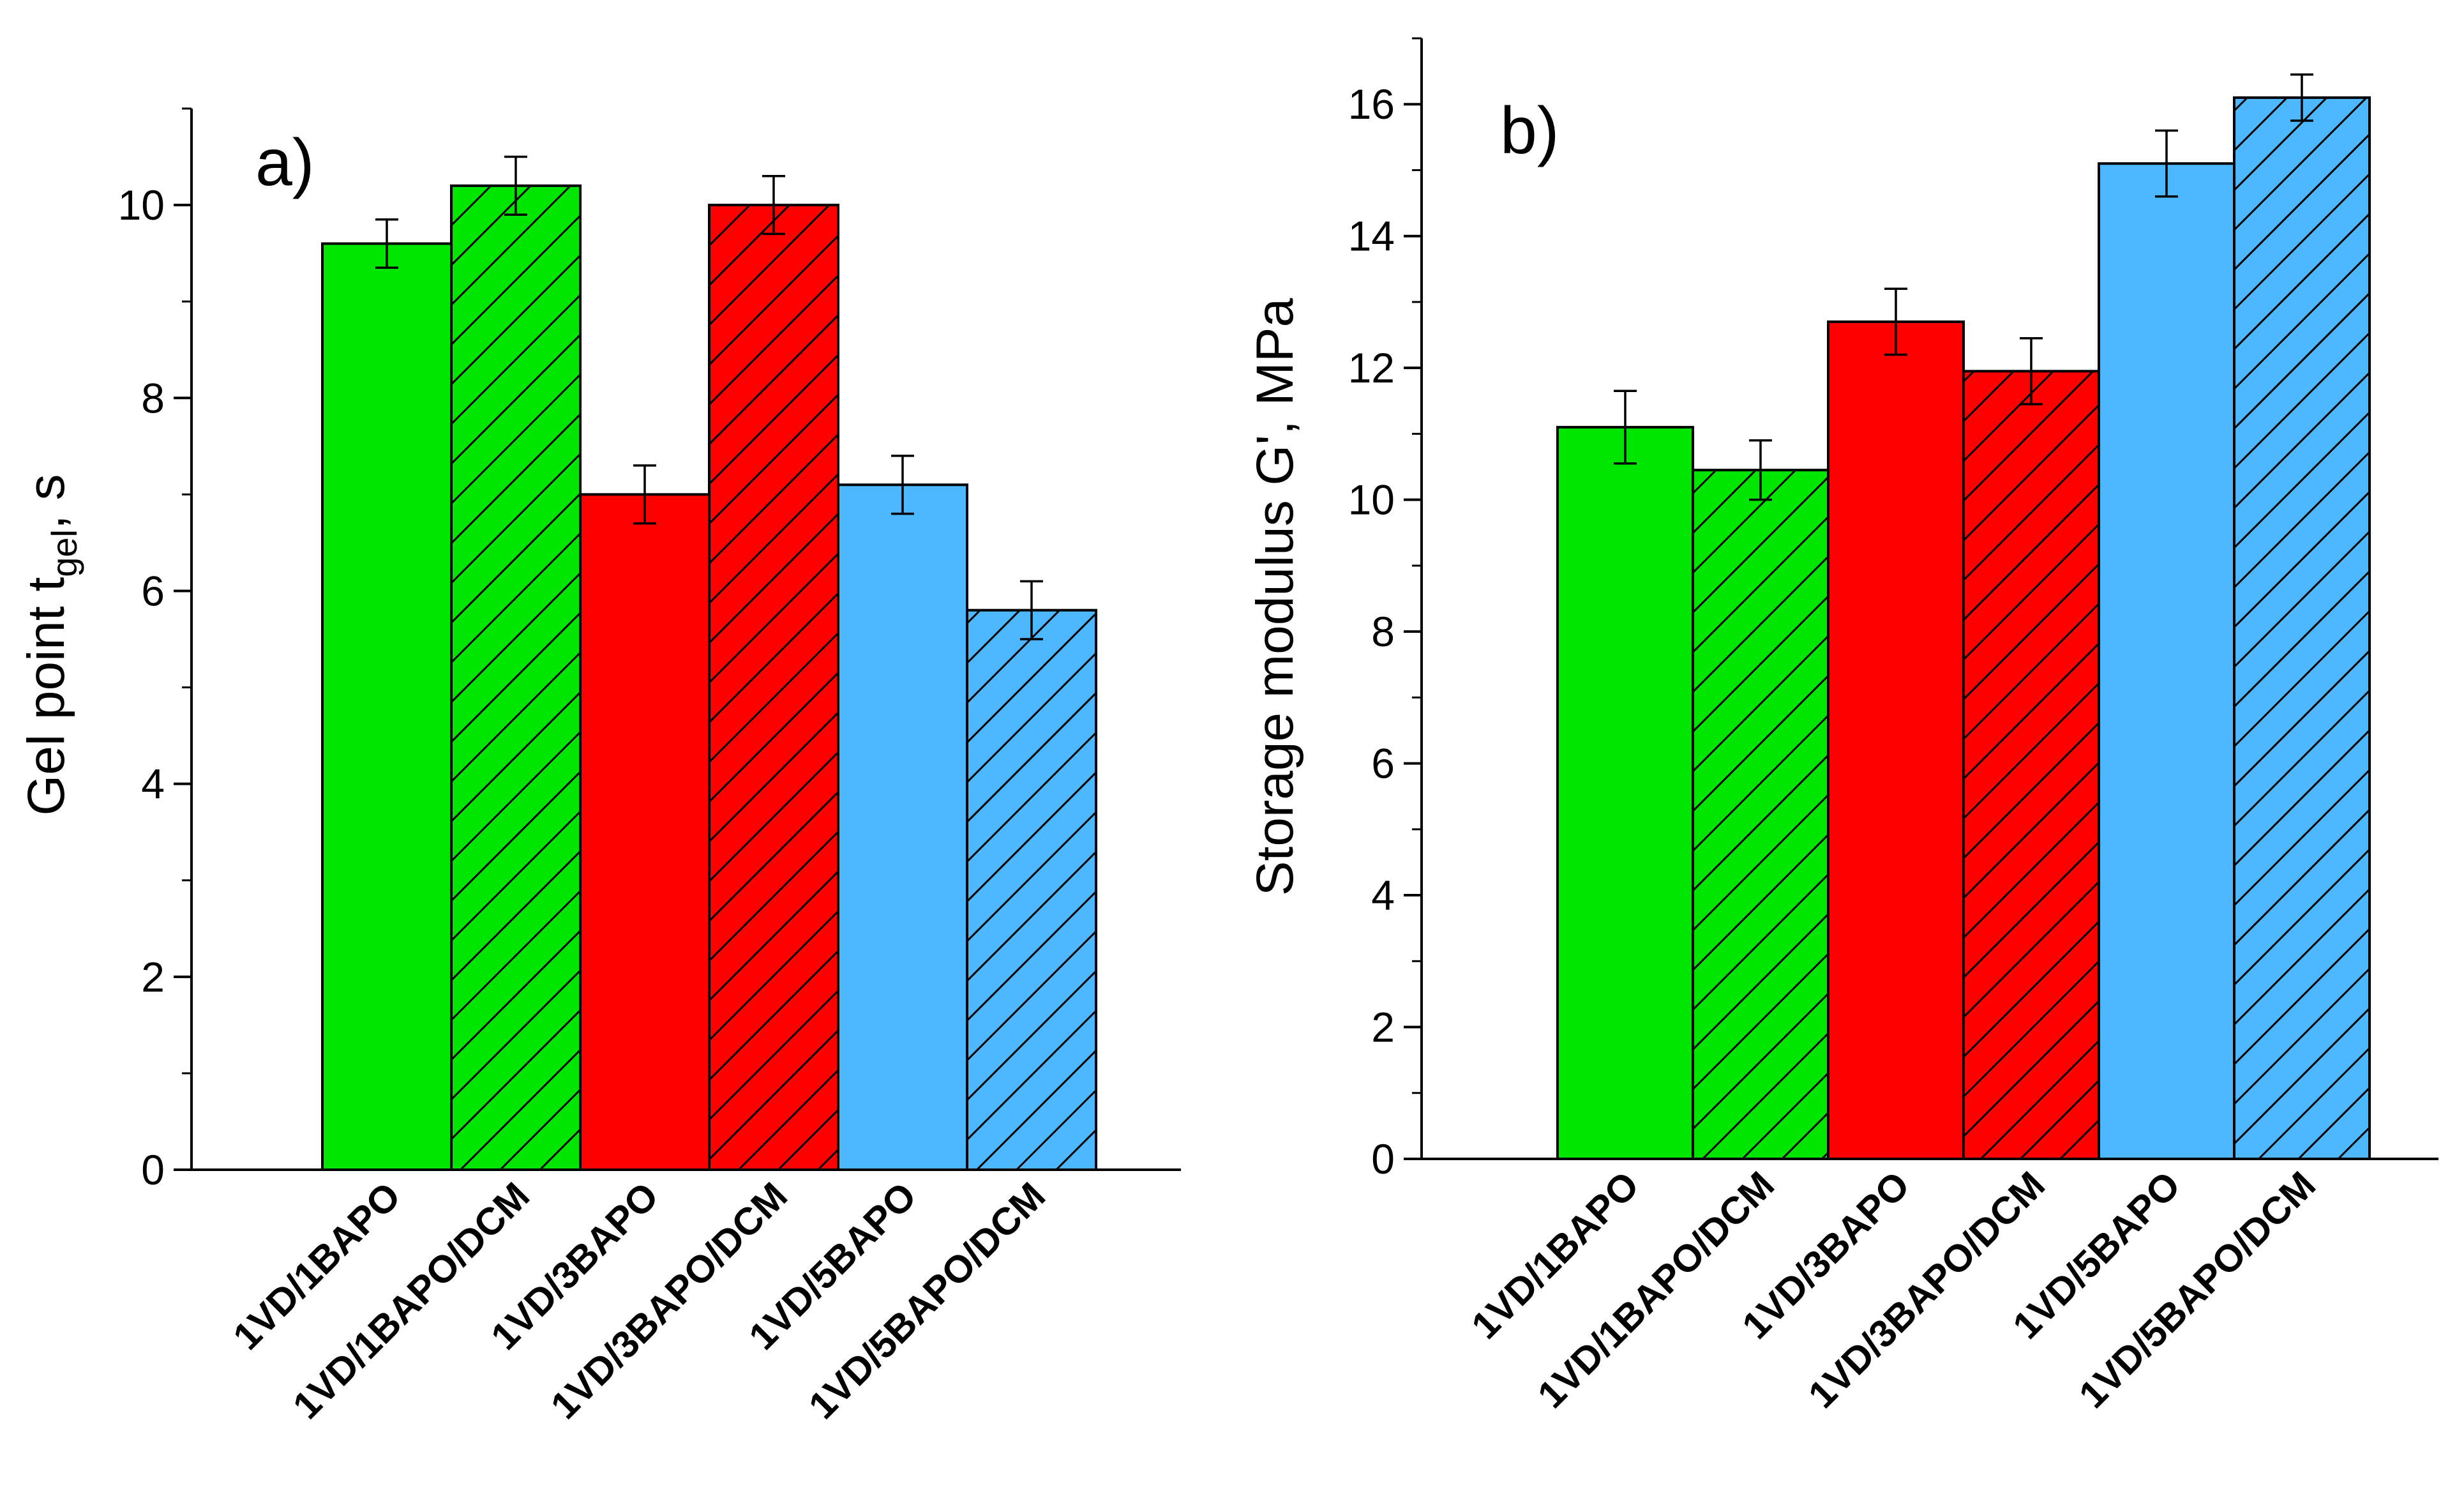 The height and width of the screenshot is (1489, 2464). What do you see at coordinates (284, 163) in the screenshot?
I see `panel-label-a: a)` at bounding box center [284, 163].